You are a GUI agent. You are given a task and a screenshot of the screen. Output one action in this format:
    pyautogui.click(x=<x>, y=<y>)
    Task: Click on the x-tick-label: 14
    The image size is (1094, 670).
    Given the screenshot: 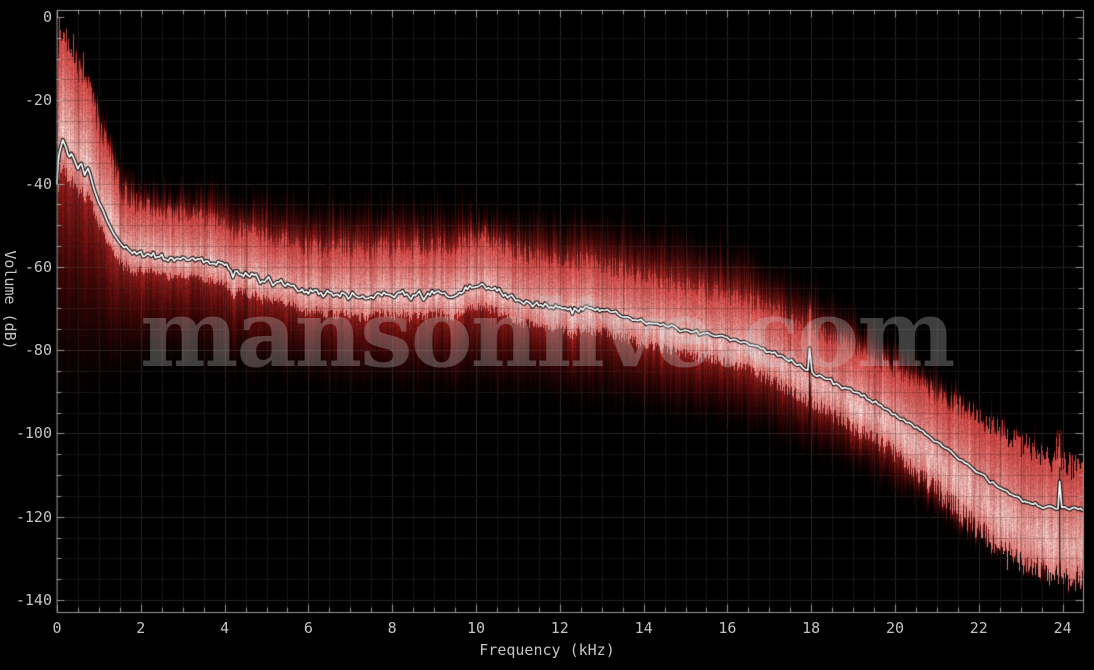 What is the action you would take?
    pyautogui.click(x=643, y=628)
    